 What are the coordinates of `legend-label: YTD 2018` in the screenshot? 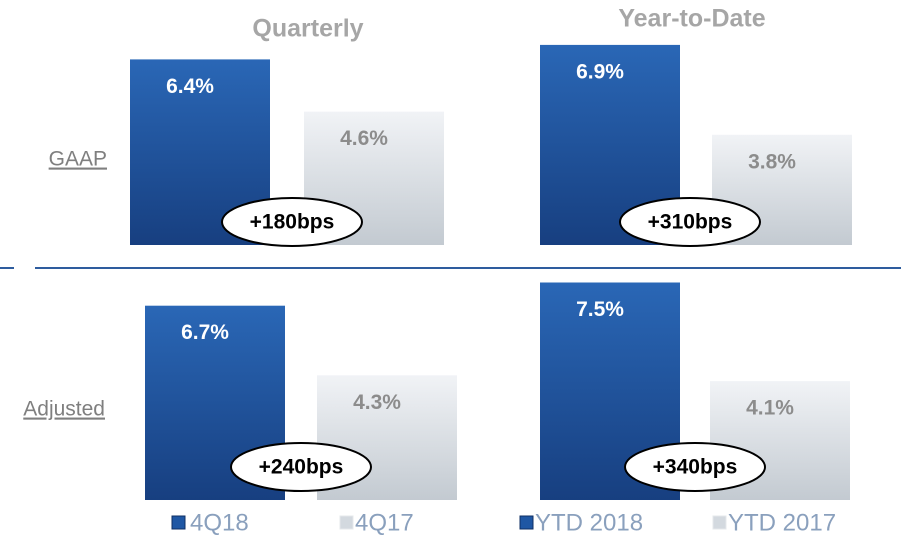 It's located at (589, 522).